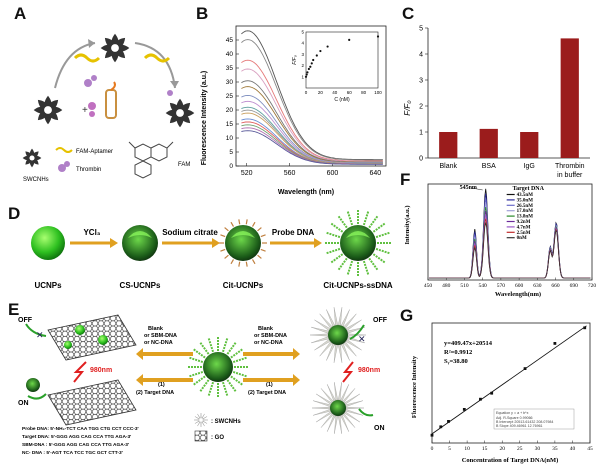 This screenshot has width=600, height=465. What do you see at coordinates (48, 285) in the screenshot?
I see `stage-ucnps: UCNPs` at bounding box center [48, 285].